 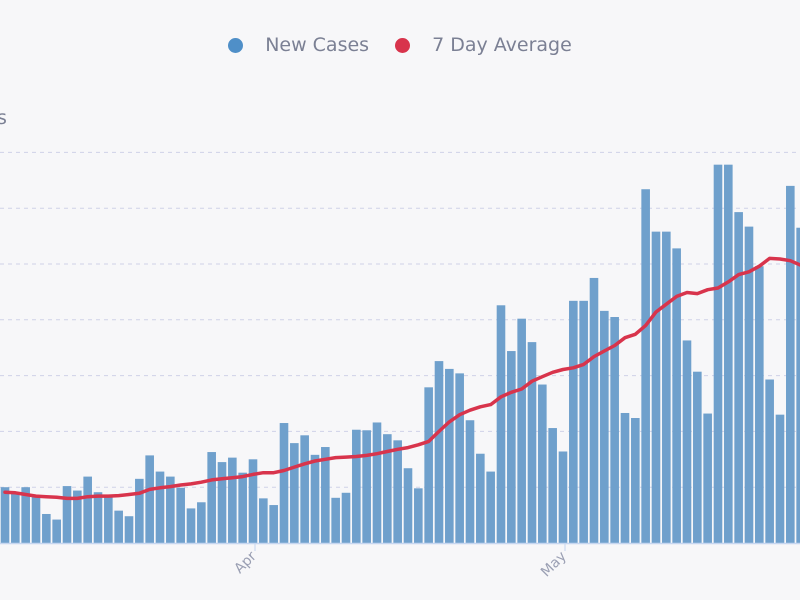 What do you see at coordinates (245, 562) in the screenshot?
I see `x-tick-label: Apr` at bounding box center [245, 562].